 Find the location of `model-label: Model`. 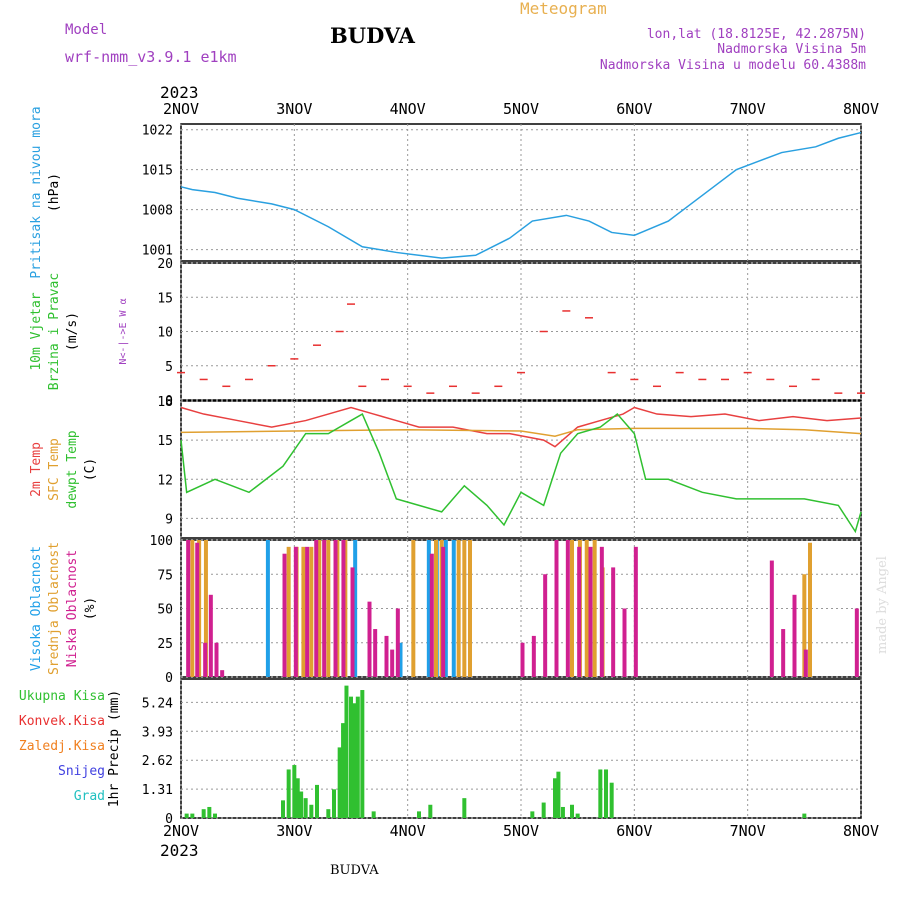

model-label: Model is located at coordinates (86, 30).